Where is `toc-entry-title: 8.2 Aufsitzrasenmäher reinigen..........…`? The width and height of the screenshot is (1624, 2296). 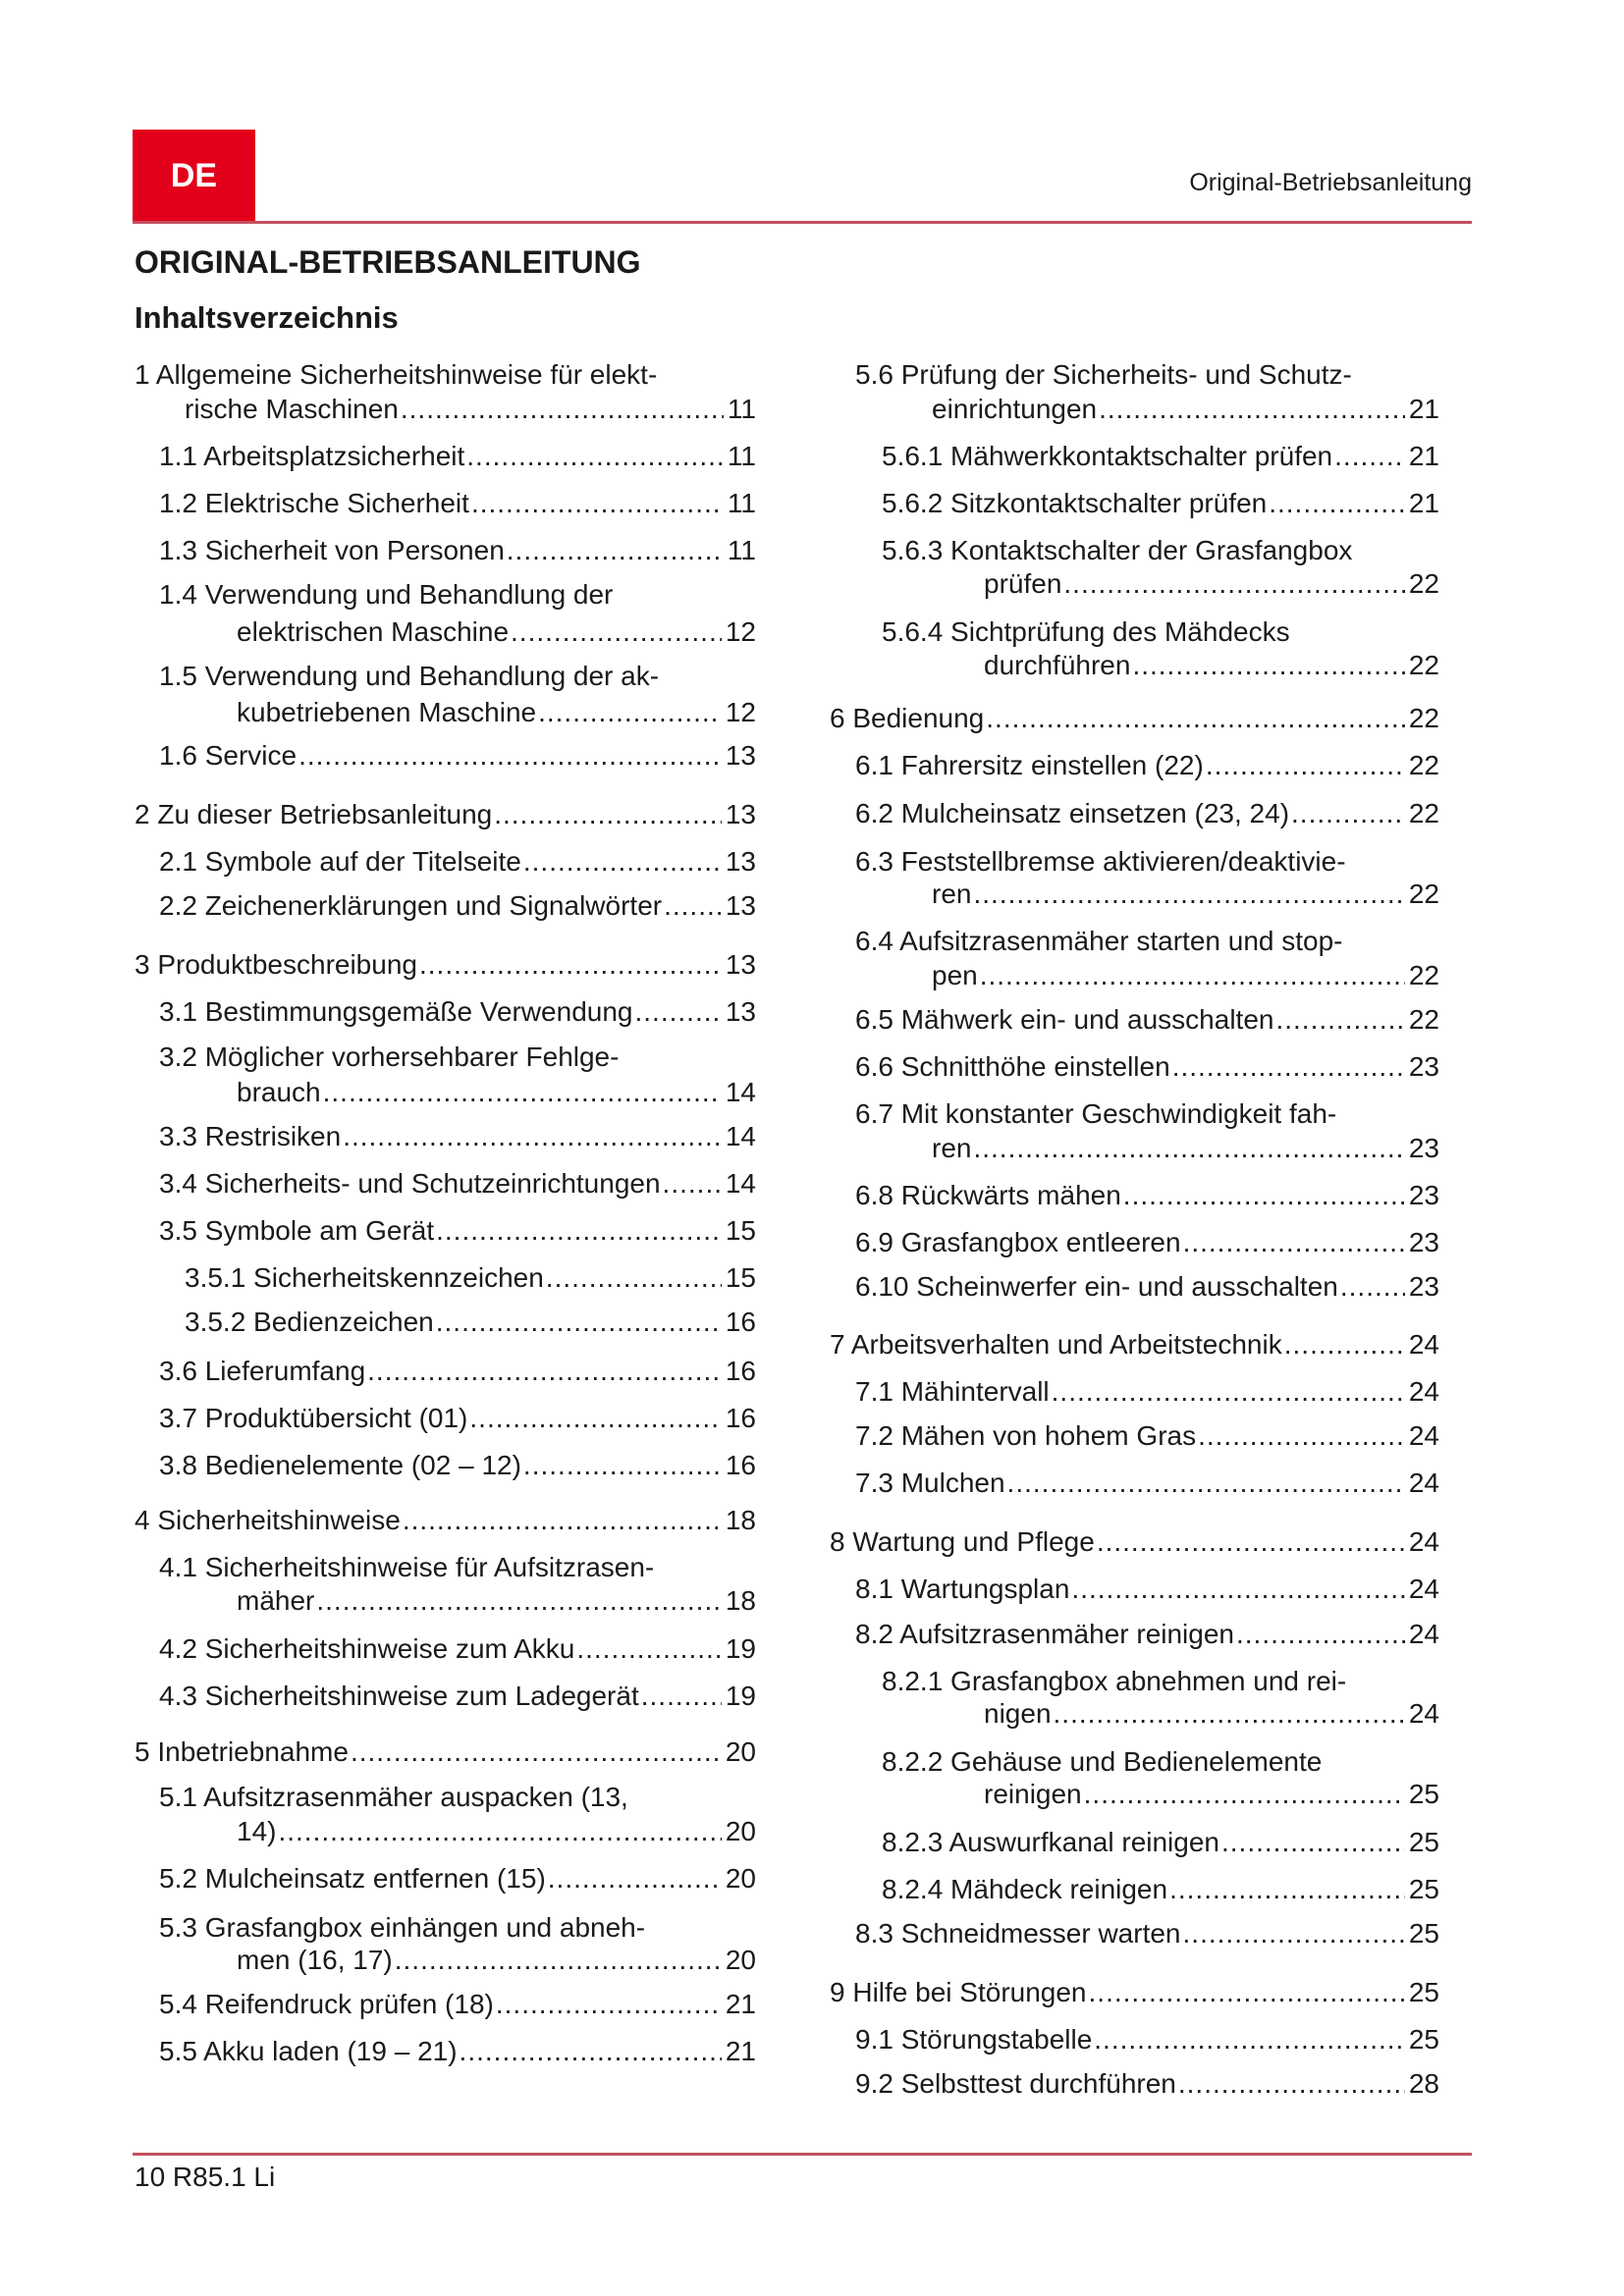 toc-entry-title: 8.2 Aufsitzrasenmäher reinigen..........… is located at coordinates (1147, 1634).